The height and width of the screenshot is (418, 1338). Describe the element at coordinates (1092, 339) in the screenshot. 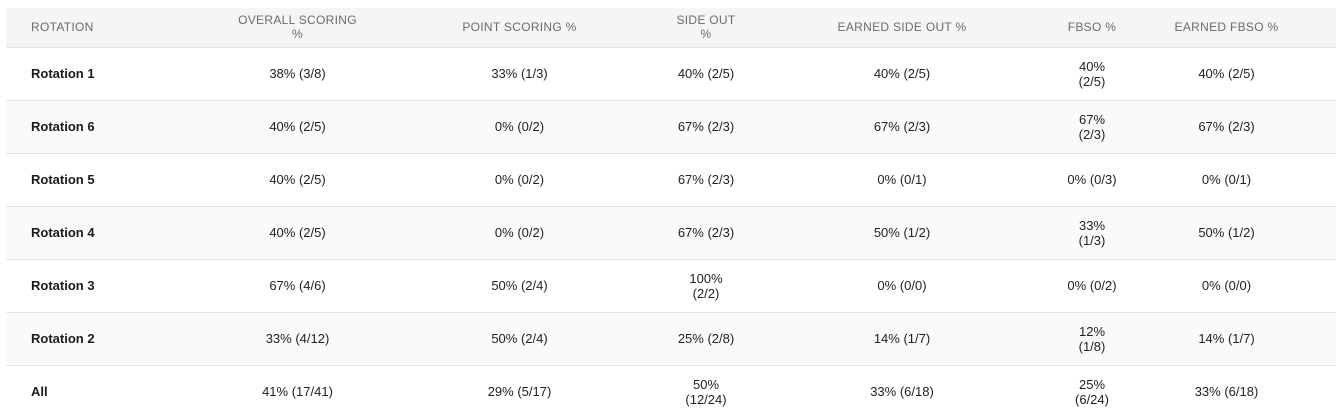

I see `cell-fbso: 12% (1/8)` at that location.